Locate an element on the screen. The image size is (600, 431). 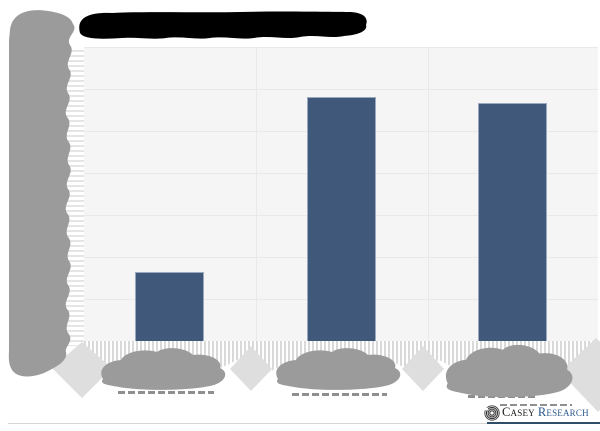
logo-text: Casey Research is located at coordinates (545, 412).